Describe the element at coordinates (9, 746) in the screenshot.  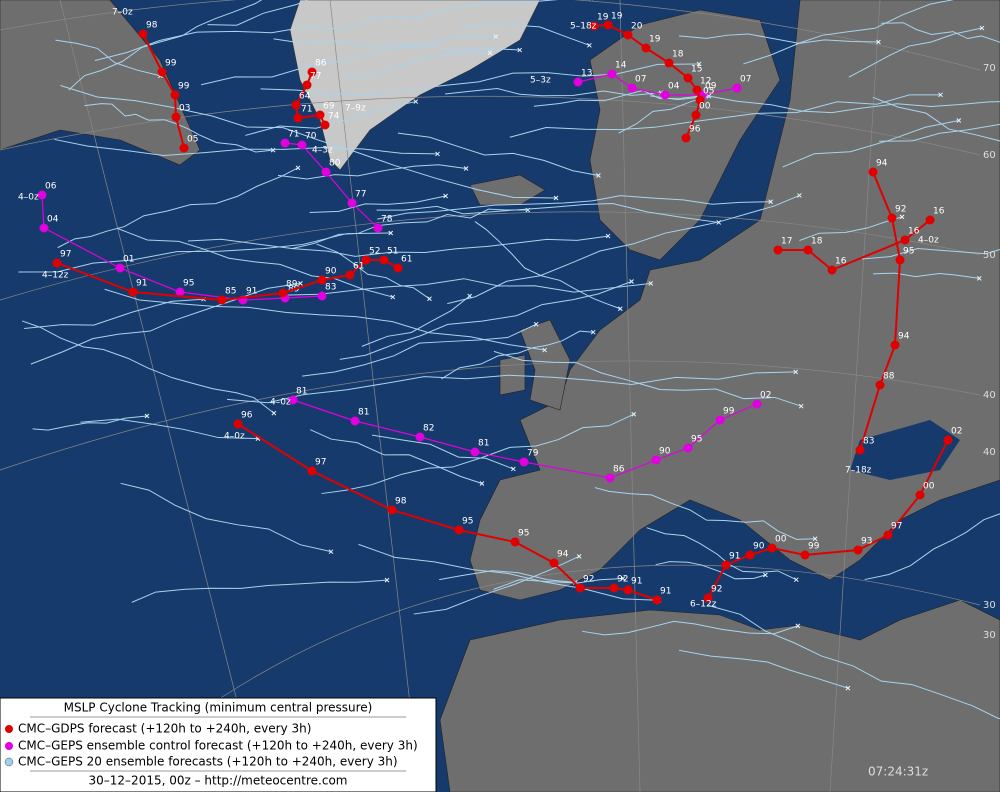
I see `legend-swatch` at that location.